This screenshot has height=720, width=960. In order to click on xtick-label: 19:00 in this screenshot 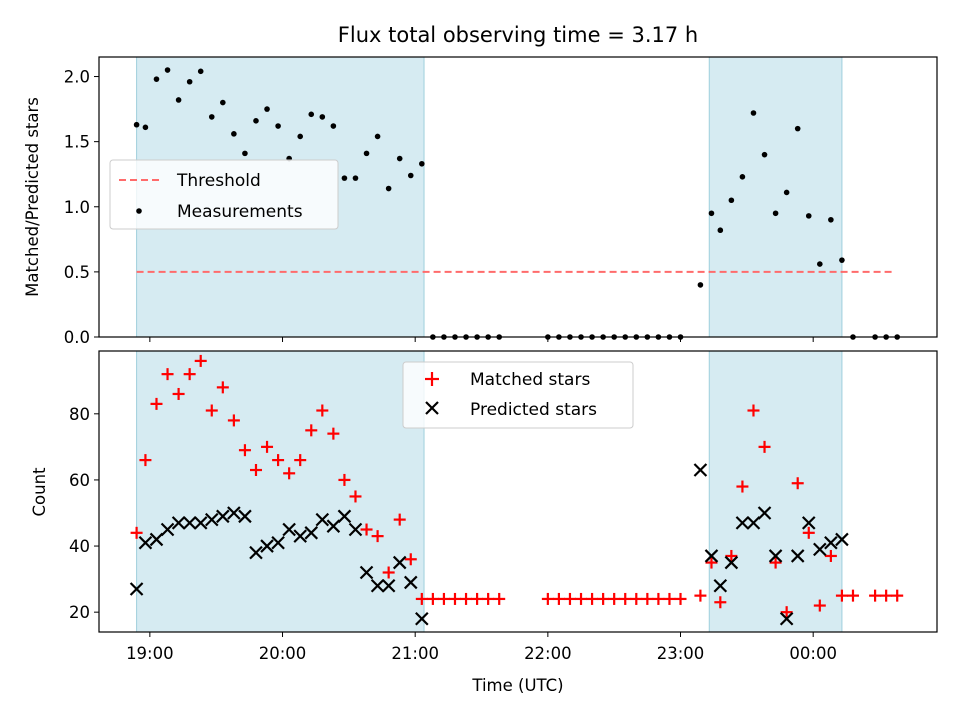, I will do `click(150, 653)`.